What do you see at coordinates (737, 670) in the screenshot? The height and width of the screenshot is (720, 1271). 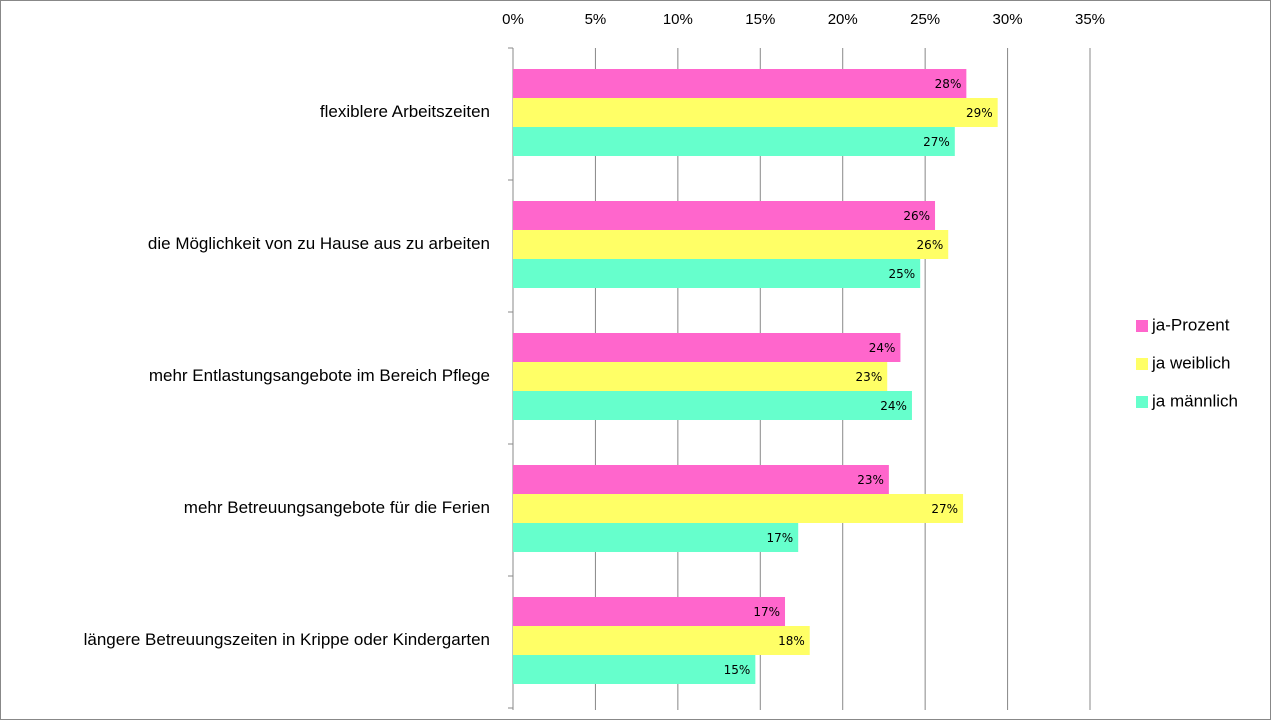 I see `data-label: 15%` at bounding box center [737, 670].